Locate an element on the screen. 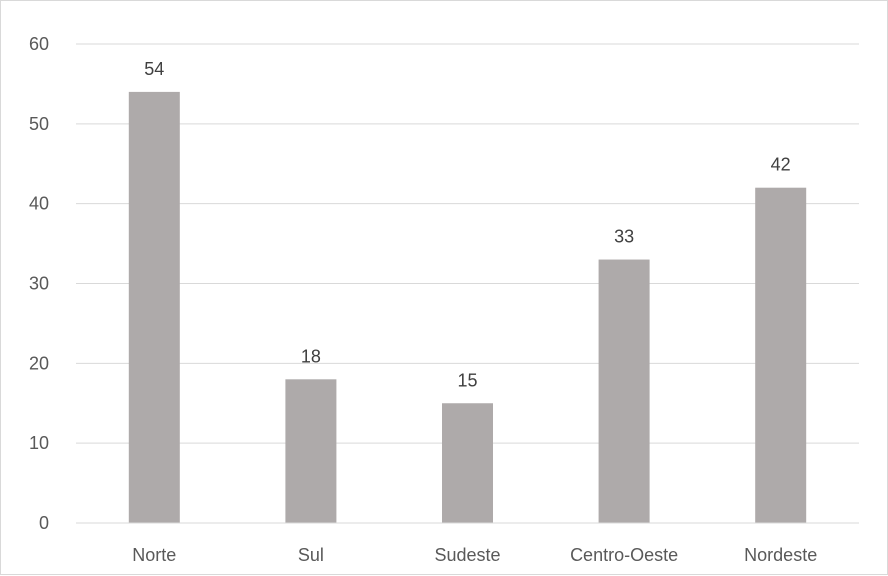 The height and width of the screenshot is (576, 888). x-tick-label: Norte is located at coordinates (154, 555).